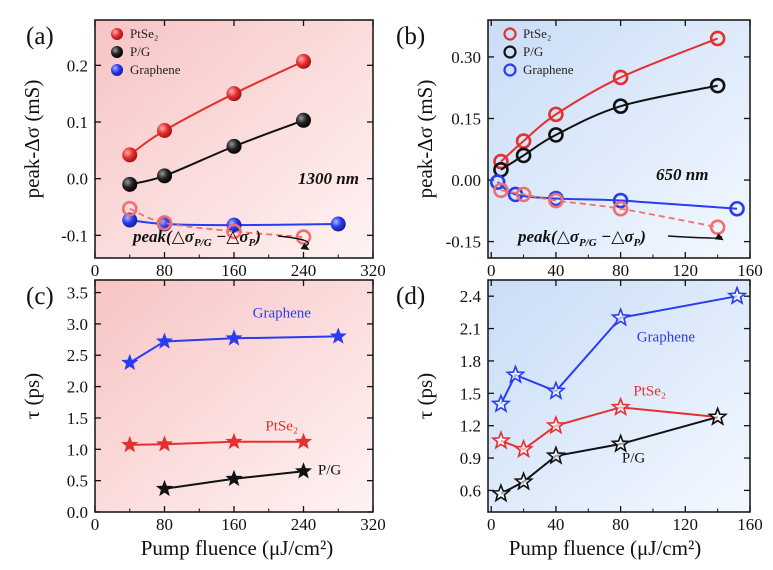  Describe the element at coordinates (470, 458) in the screenshot. I see `y-tick-label: 0.9` at that location.